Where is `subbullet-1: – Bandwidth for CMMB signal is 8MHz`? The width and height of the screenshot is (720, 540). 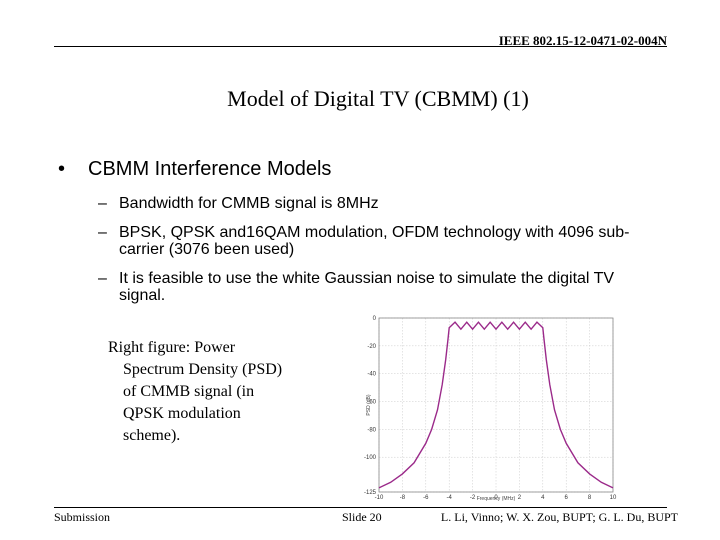 subbullet-1: – Bandwidth for CMMB signal is 8MHz is located at coordinates (378, 203).